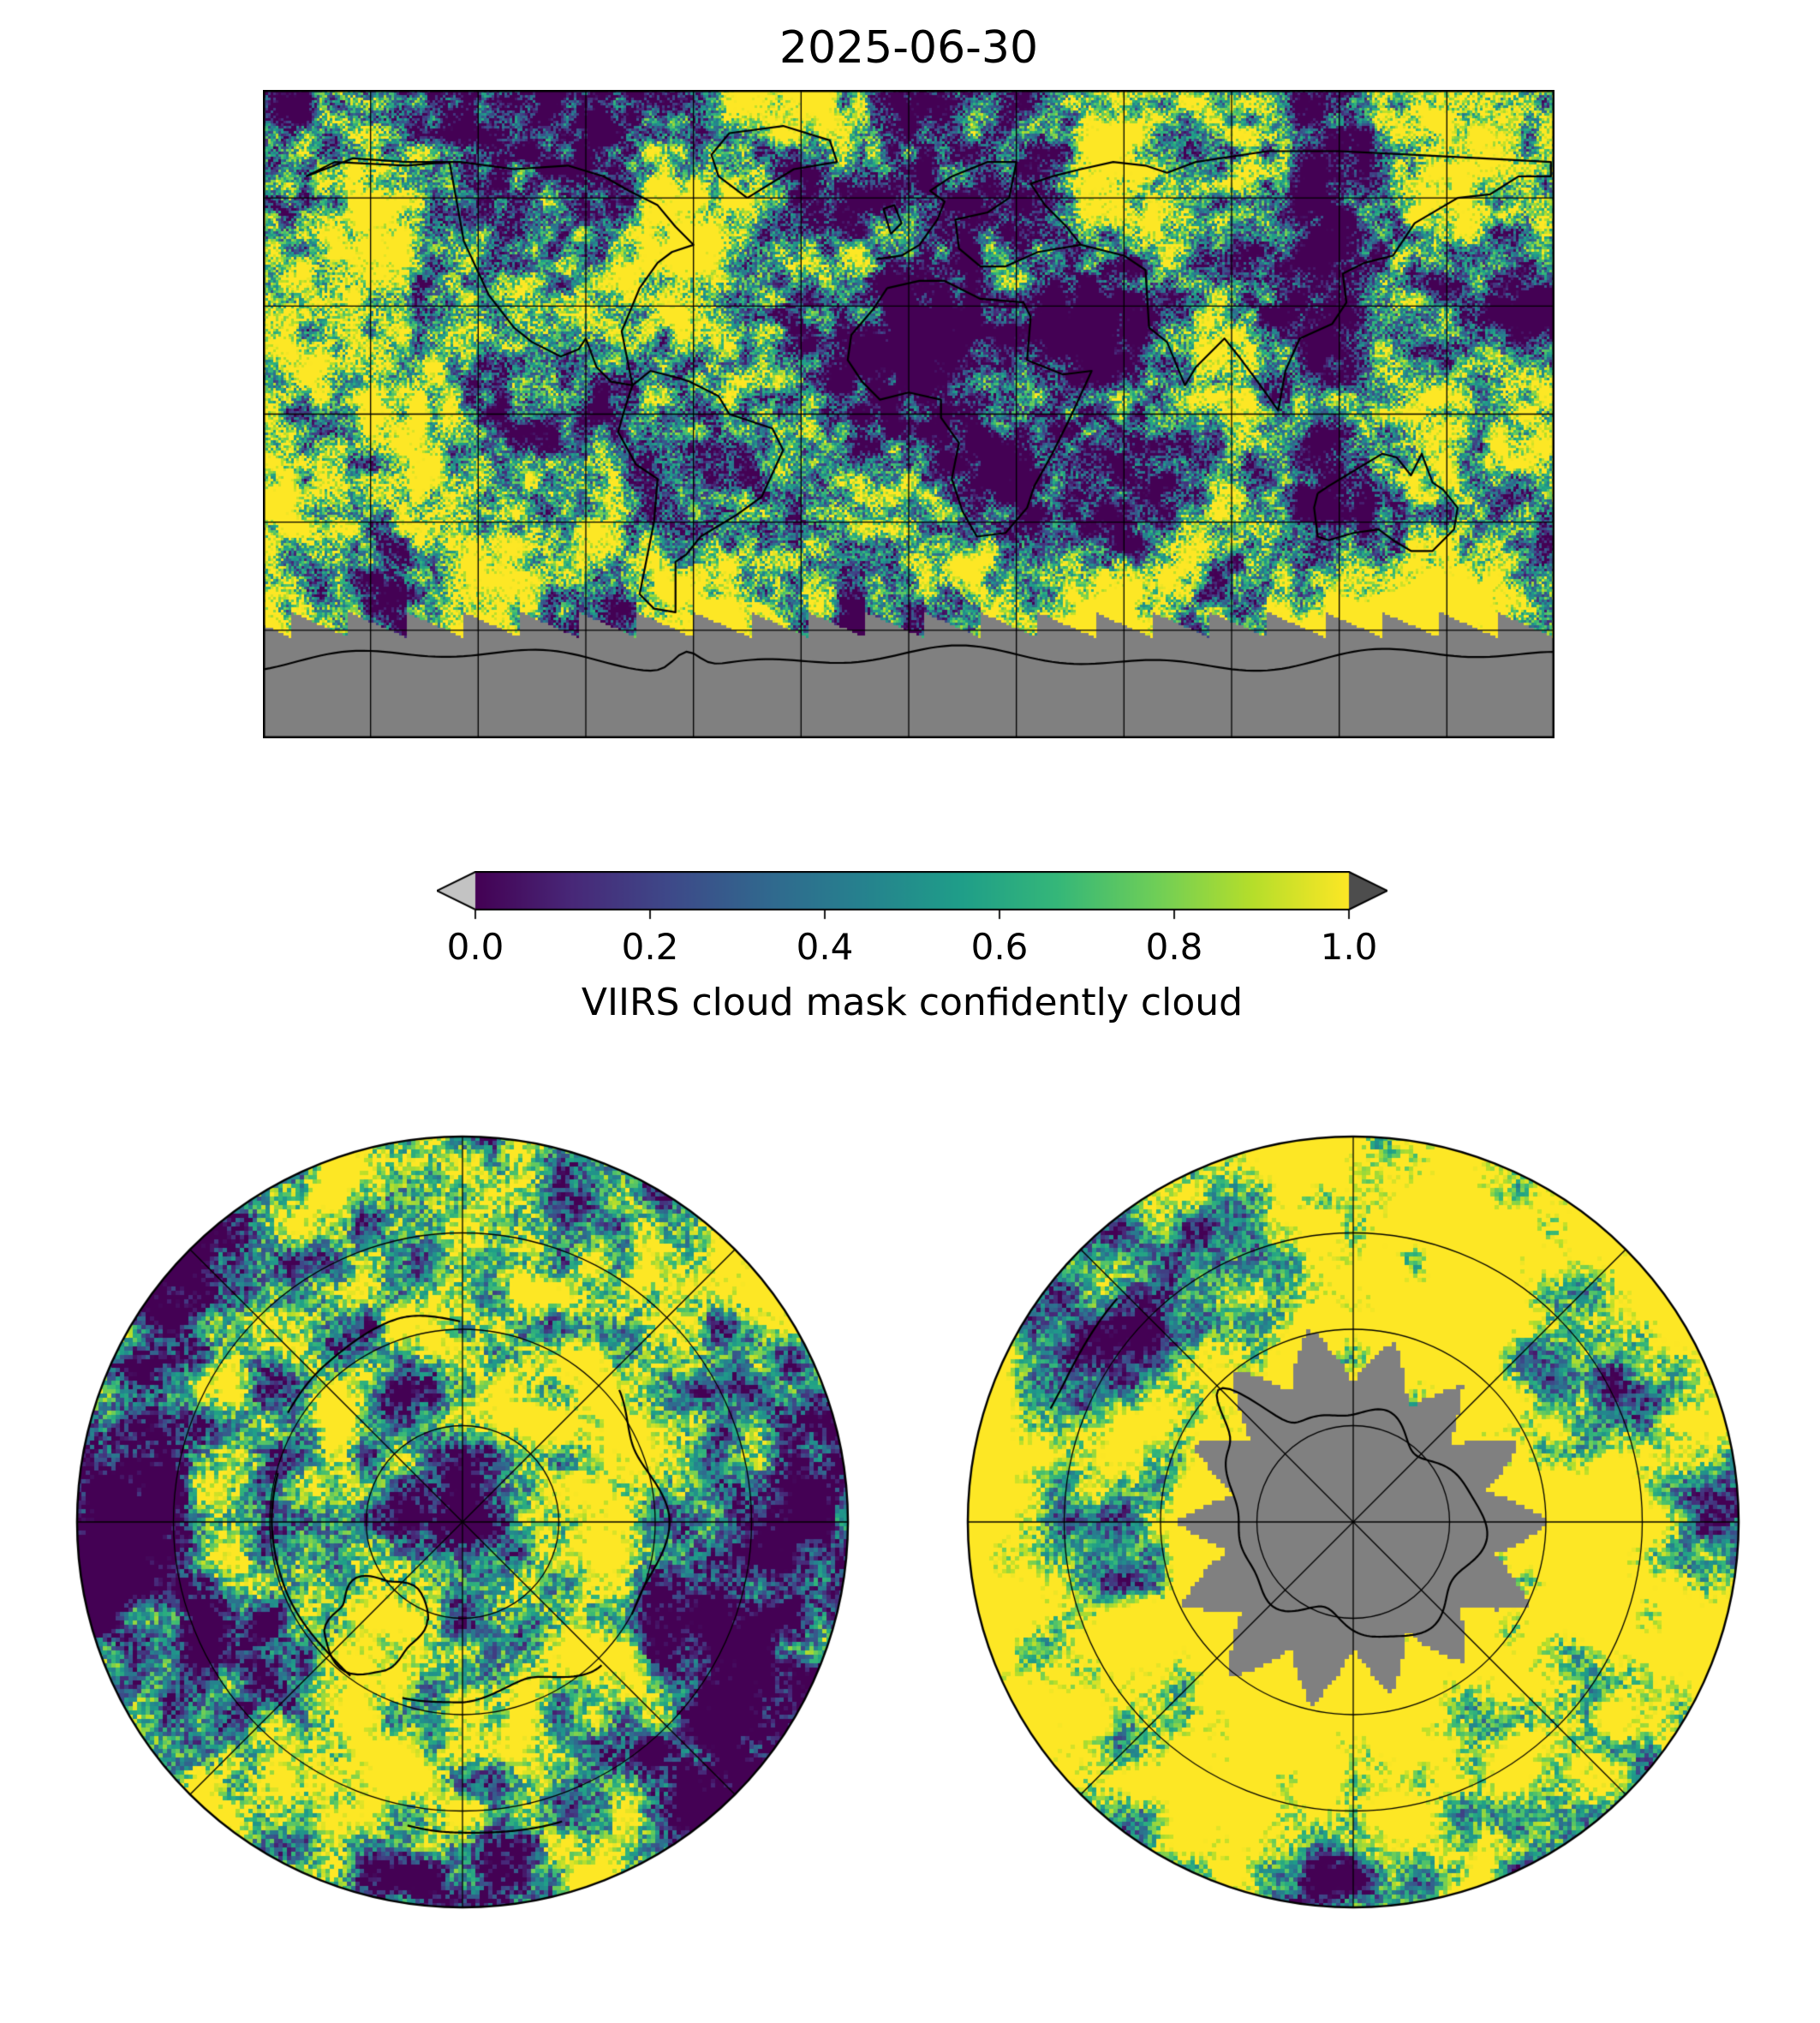 This screenshot has width=1820, height=2023. Describe the element at coordinates (1174, 947) in the screenshot. I see `colorbar-tick: 0.8` at that location.